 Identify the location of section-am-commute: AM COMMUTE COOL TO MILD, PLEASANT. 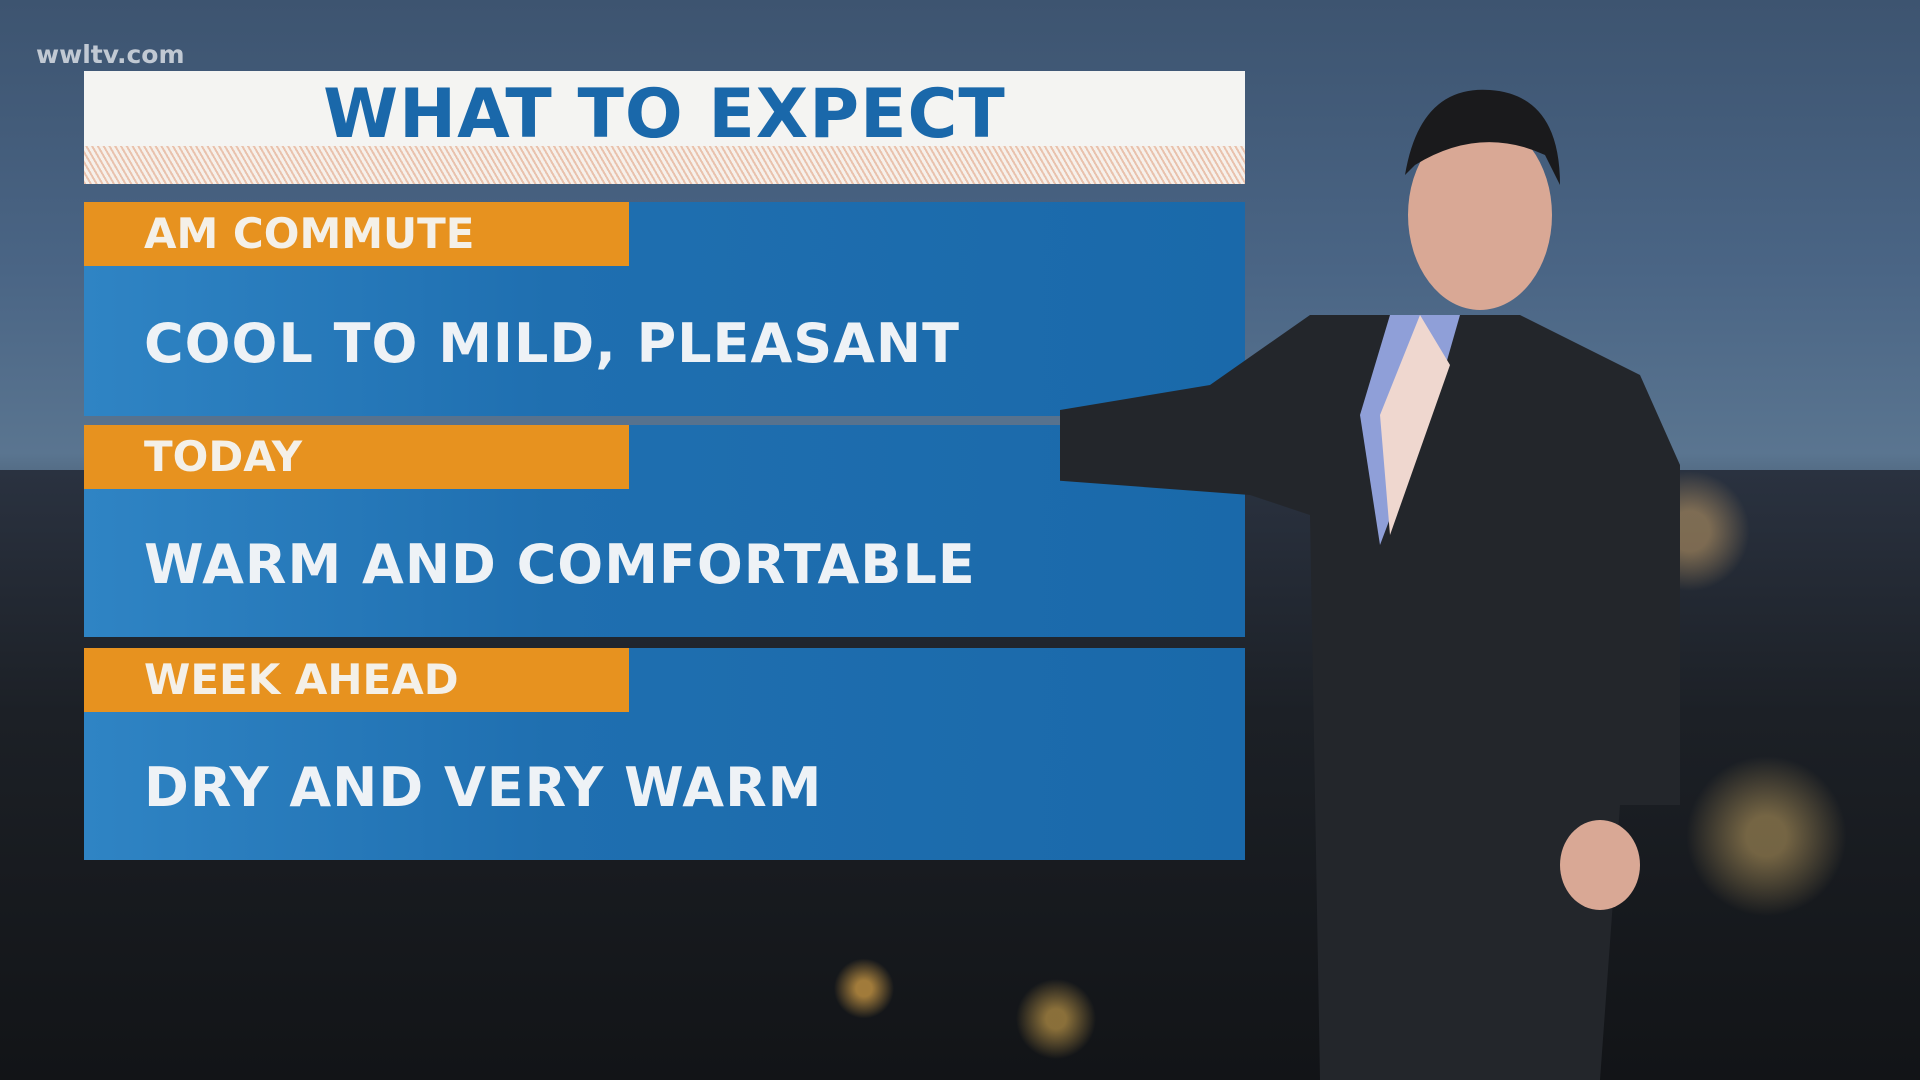
(664, 309).